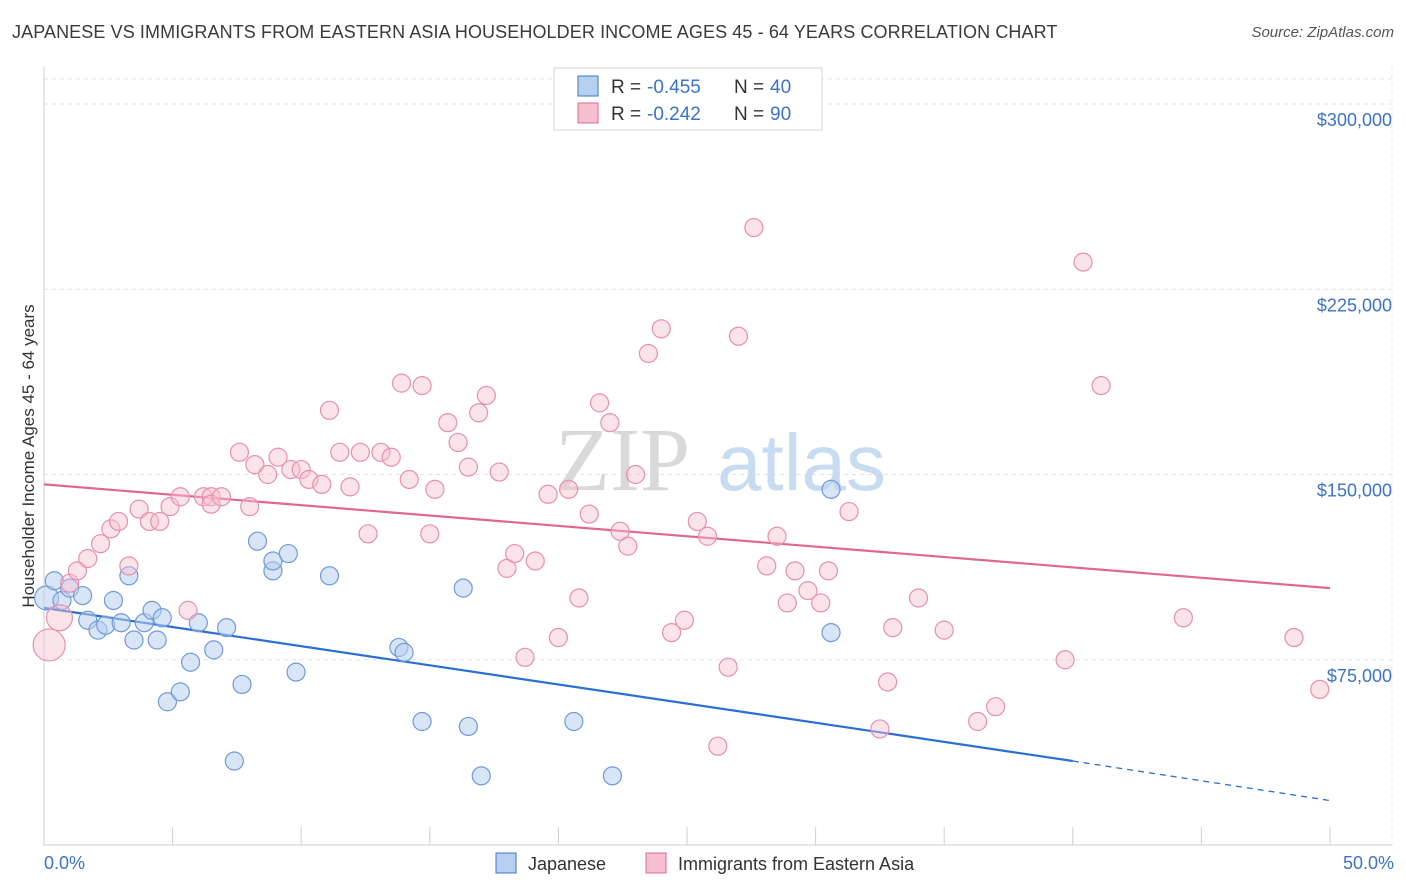 Image resolution: width=1406 pixels, height=892 pixels. Describe the element at coordinates (558, 684) in the screenshot. I see `trend-line-japanese` at that location.